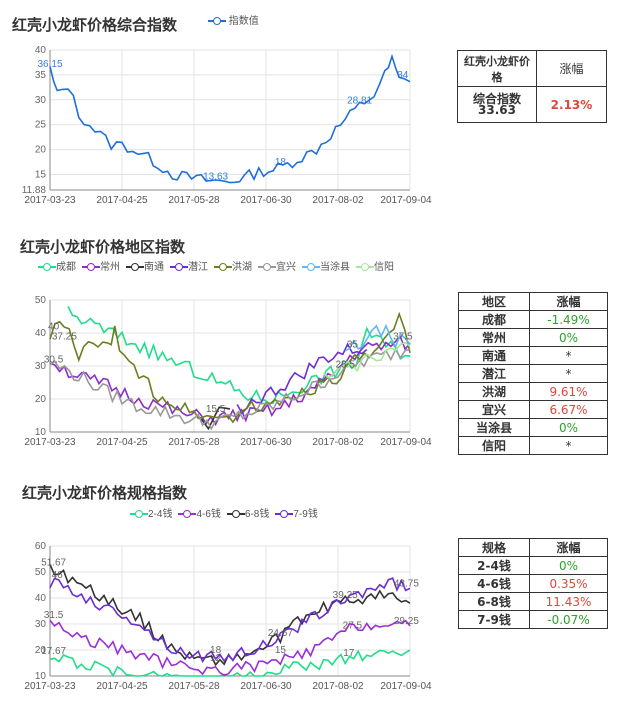  Describe the element at coordinates (384, 267) in the screenshot. I see `legend-label: 信阳` at that location.